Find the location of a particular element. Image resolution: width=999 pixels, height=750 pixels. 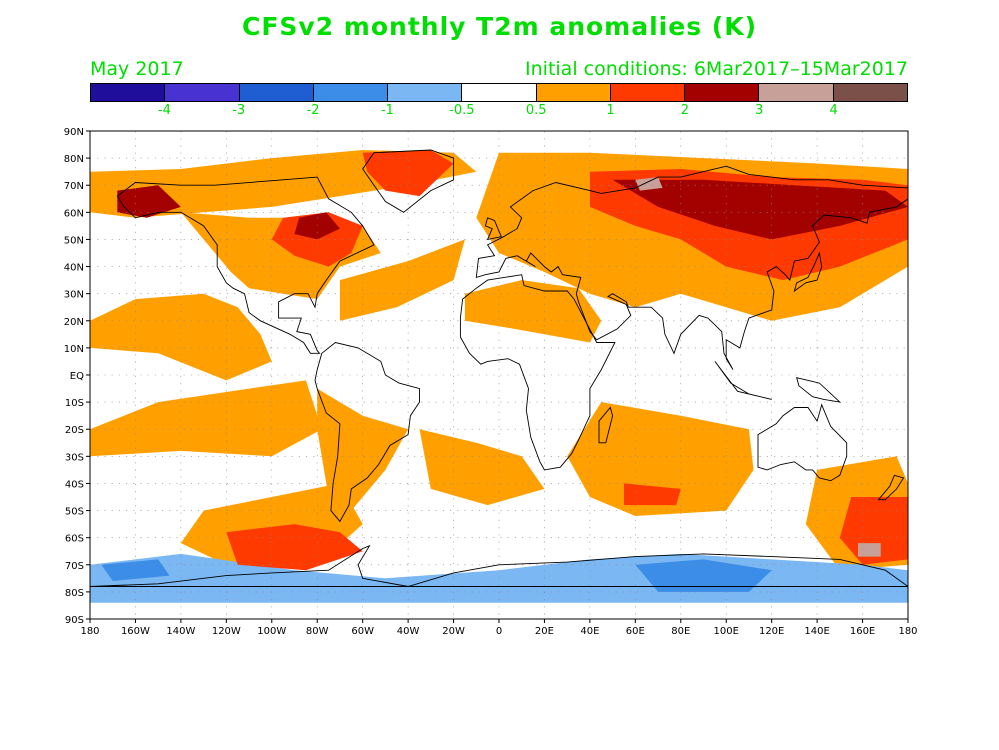

coastline-nz is located at coordinates (891, 487).